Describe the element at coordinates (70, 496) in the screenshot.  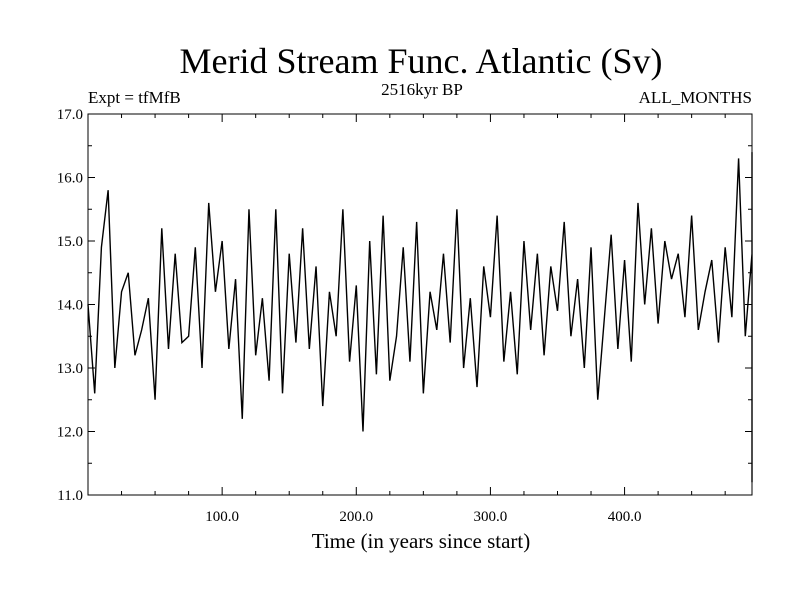
I see `y-tick-label: 11.0` at that location.